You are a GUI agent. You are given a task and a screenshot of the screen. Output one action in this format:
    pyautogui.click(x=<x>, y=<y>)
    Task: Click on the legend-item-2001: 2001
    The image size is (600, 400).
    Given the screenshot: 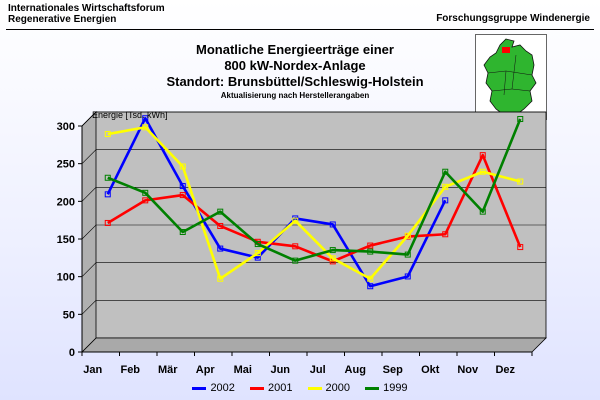 What is the action you would take?
    pyautogui.click(x=271, y=388)
    